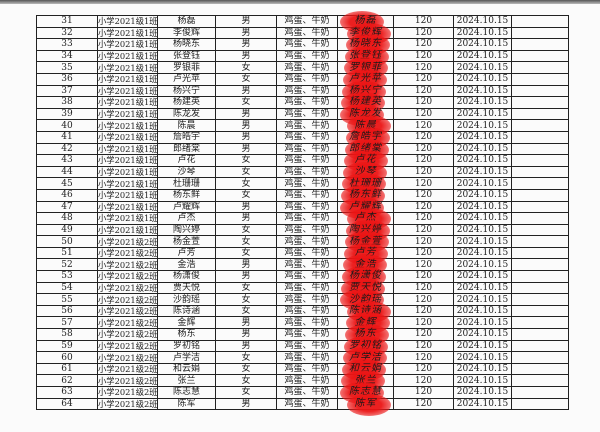  I want to click on student-name: 卢耀辉, so click(186, 207).